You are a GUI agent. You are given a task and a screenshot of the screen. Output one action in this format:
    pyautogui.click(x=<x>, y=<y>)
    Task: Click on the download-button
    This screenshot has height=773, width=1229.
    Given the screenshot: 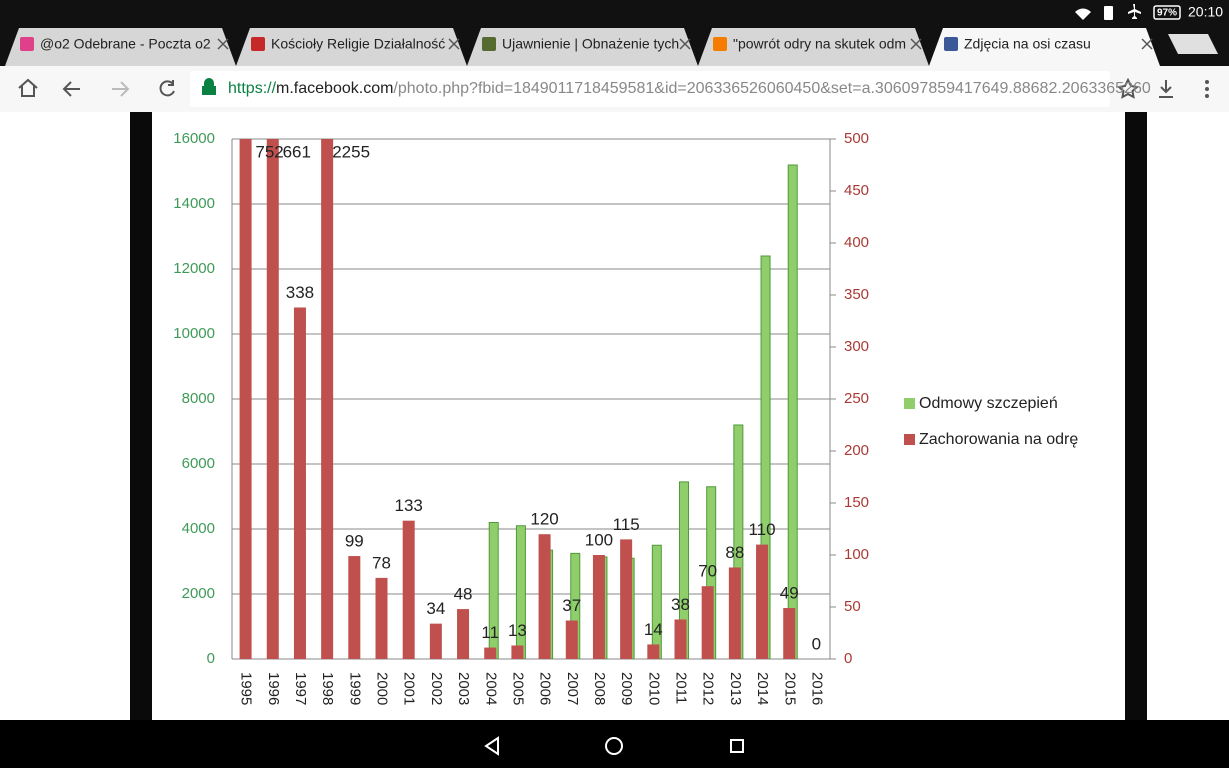 What is the action you would take?
    pyautogui.click(x=1166, y=89)
    